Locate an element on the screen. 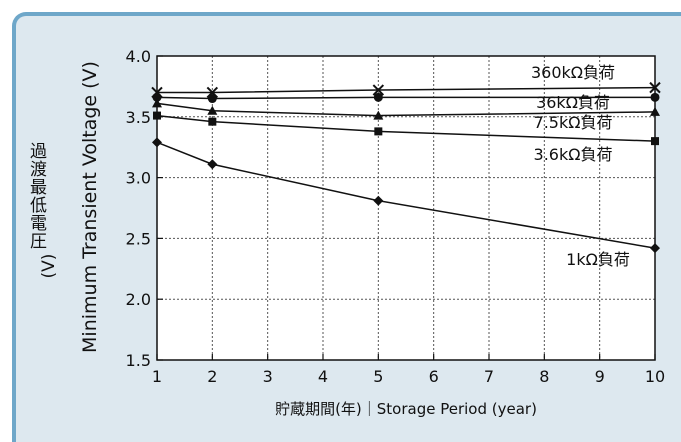  y-tick-label: 3.5 is located at coordinates (138, 117).